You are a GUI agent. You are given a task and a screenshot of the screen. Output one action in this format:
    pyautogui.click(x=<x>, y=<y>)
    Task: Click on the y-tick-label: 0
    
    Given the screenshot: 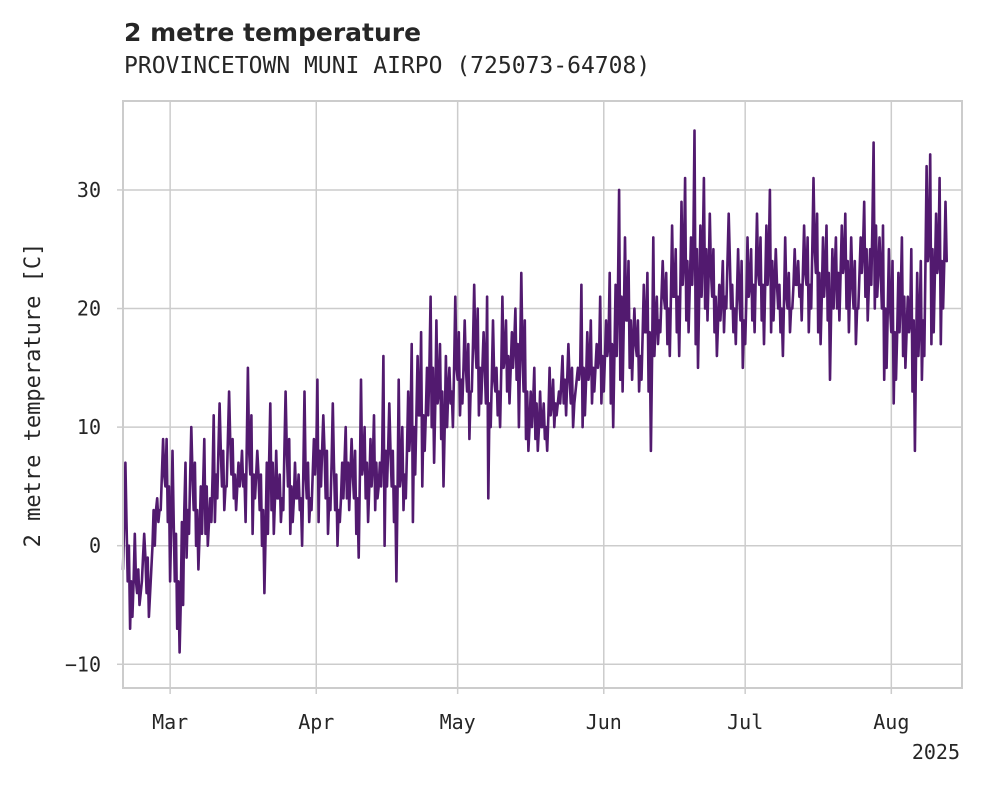 What is the action you would take?
    pyautogui.click(x=95, y=546)
    